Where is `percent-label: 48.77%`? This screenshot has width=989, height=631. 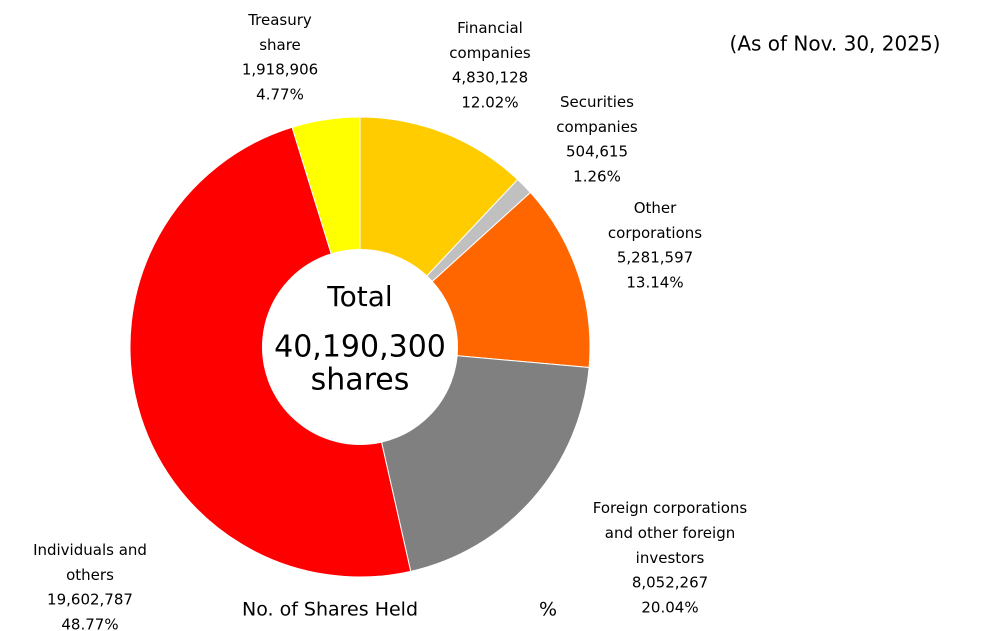 percent-label: 48.77% is located at coordinates (89, 623).